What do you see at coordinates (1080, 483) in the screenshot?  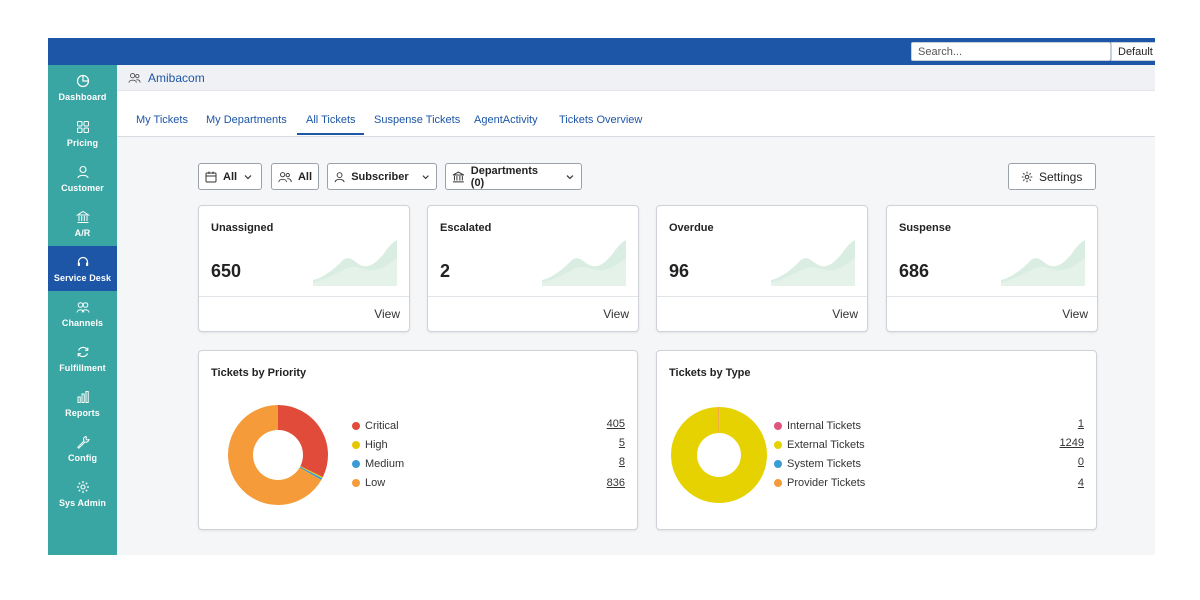 I see `provider-count-link: 4` at bounding box center [1080, 483].